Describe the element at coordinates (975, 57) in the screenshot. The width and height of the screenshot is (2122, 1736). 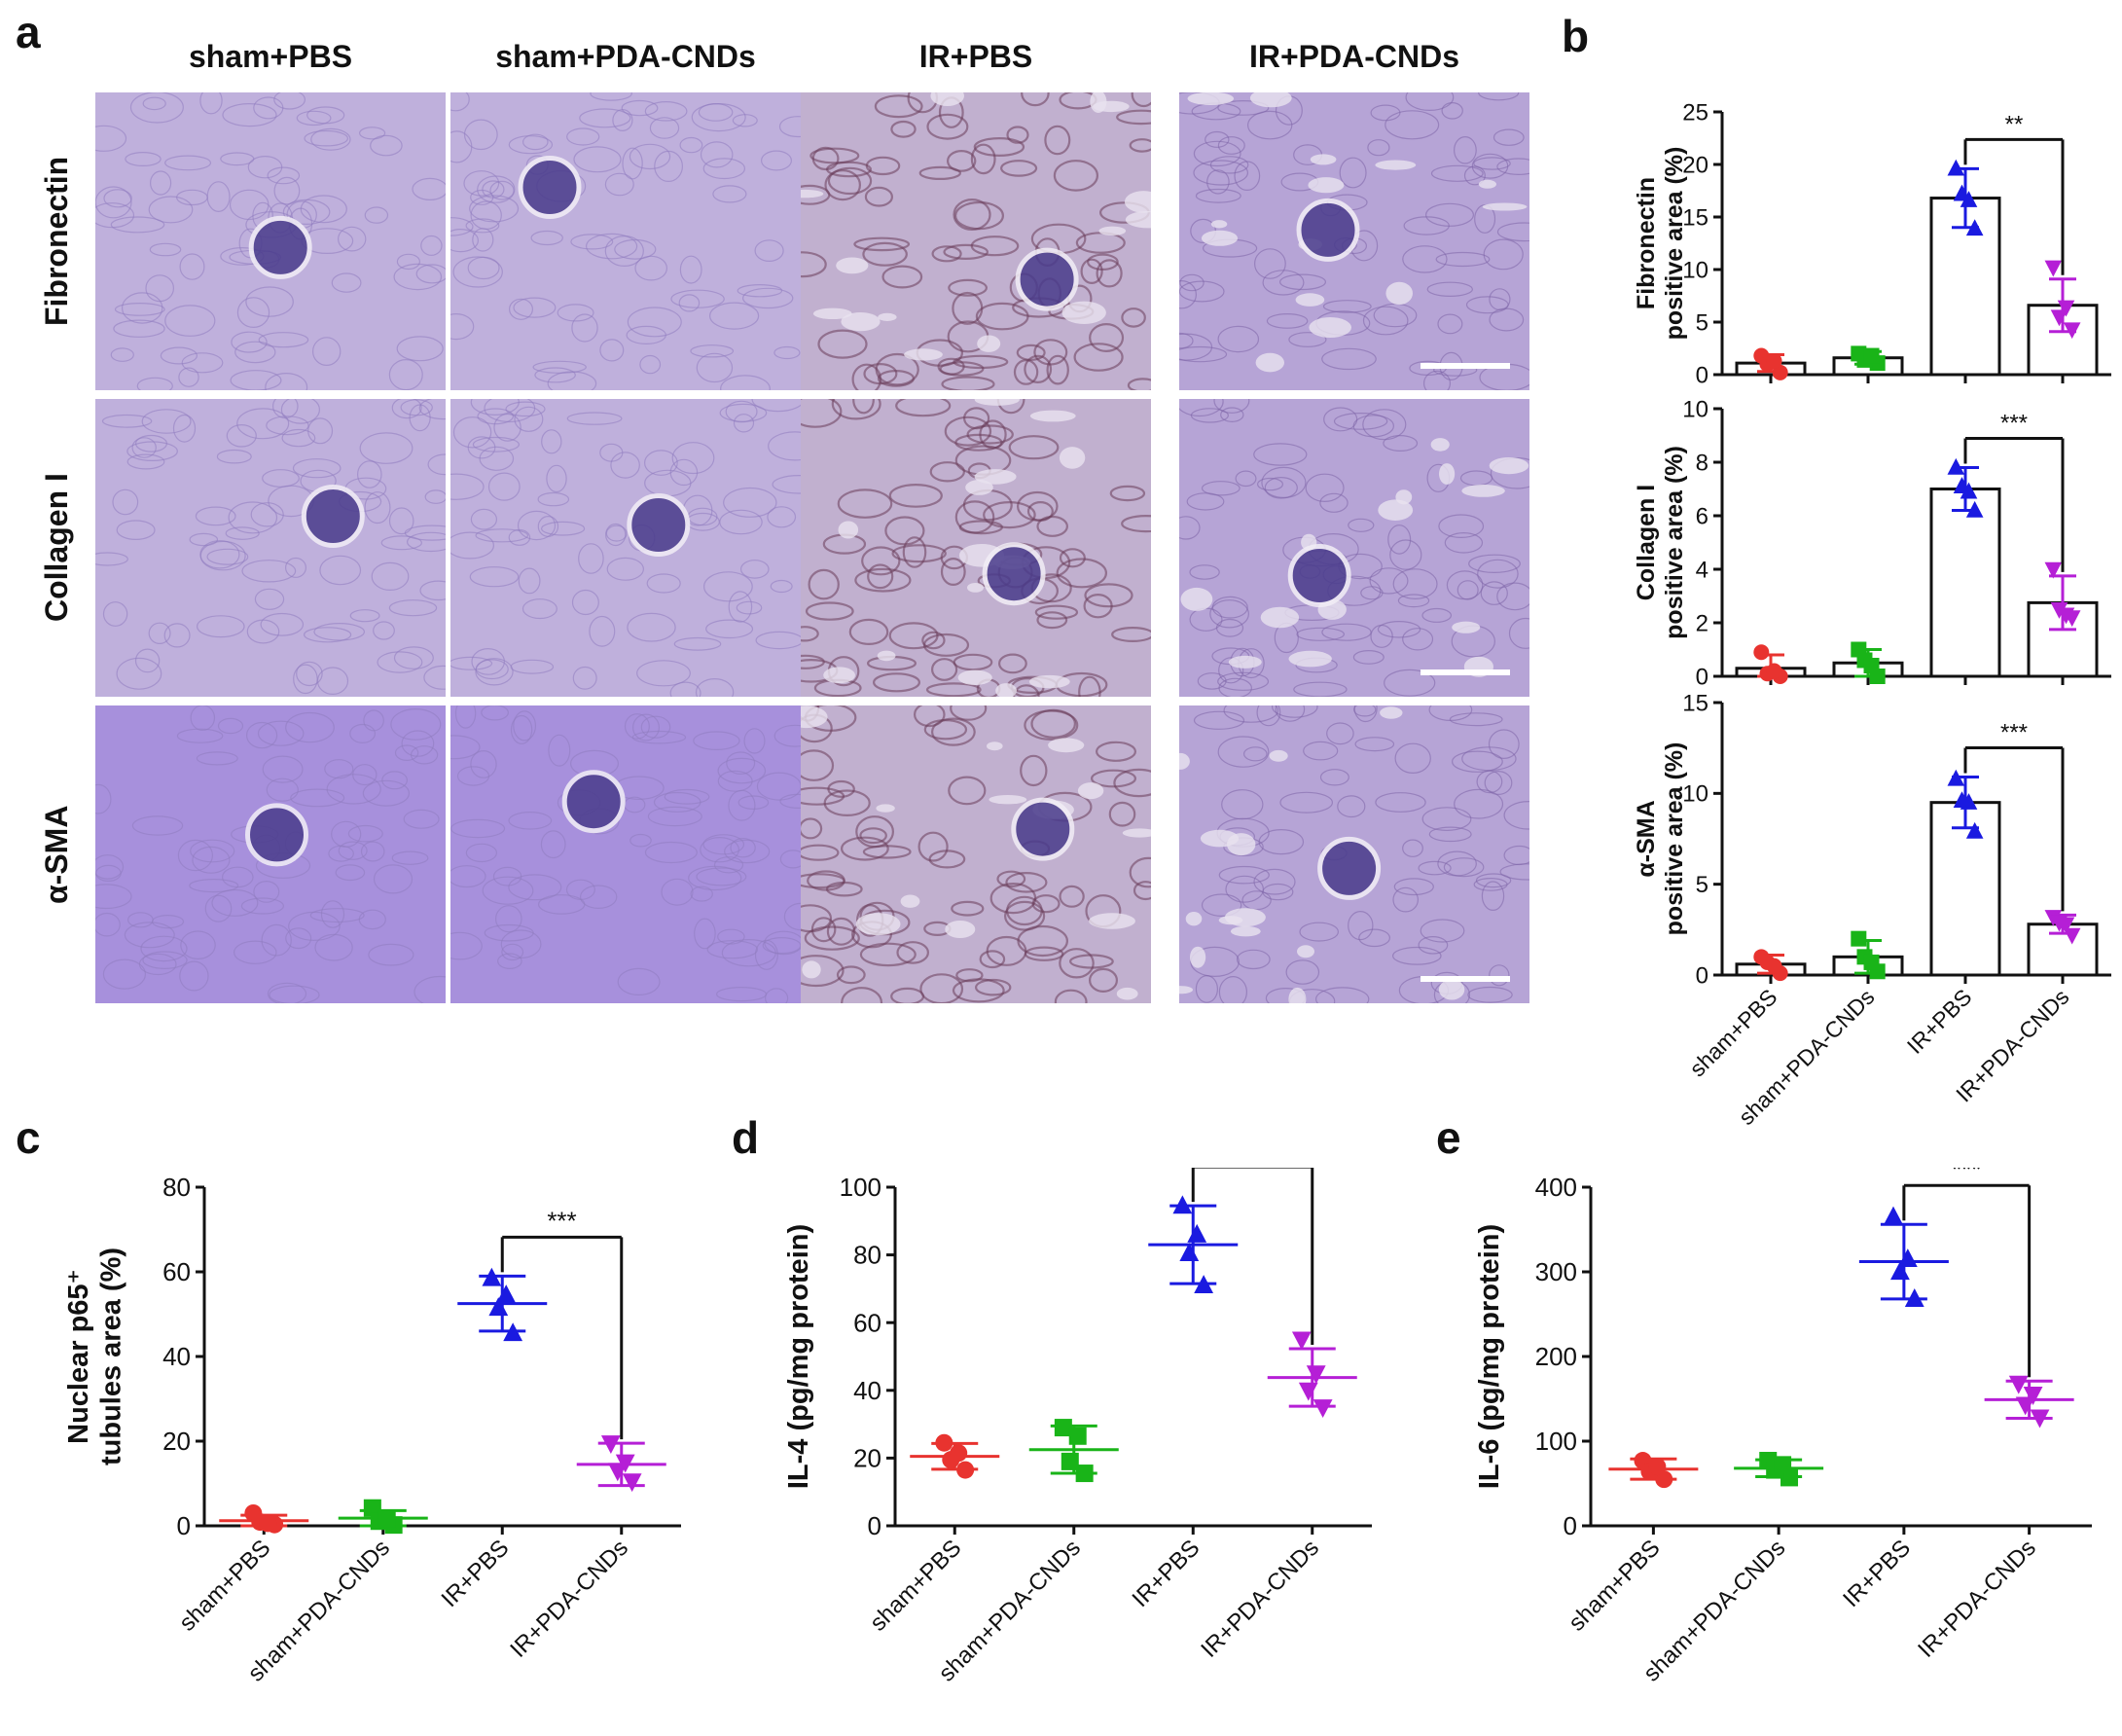
I see `micrograph-column-title: IR+PBS` at that location.